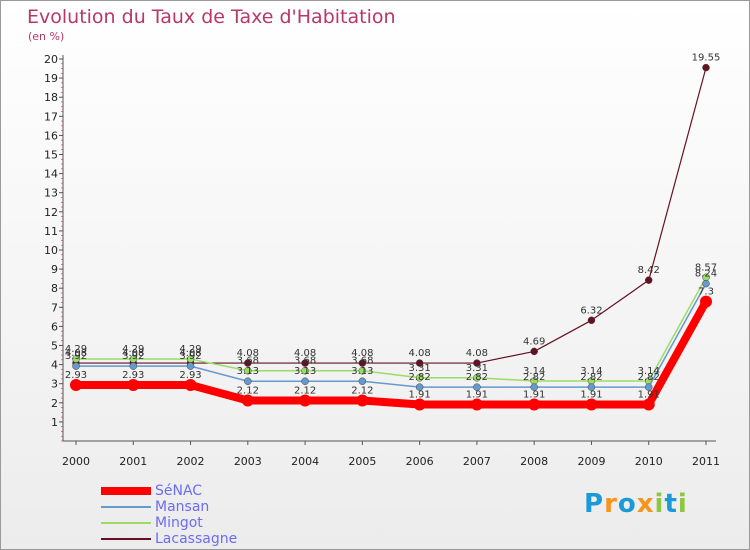 The width and height of the screenshot is (750, 550). What do you see at coordinates (191, 461) in the screenshot?
I see `x-tick-label: 2002` at bounding box center [191, 461].